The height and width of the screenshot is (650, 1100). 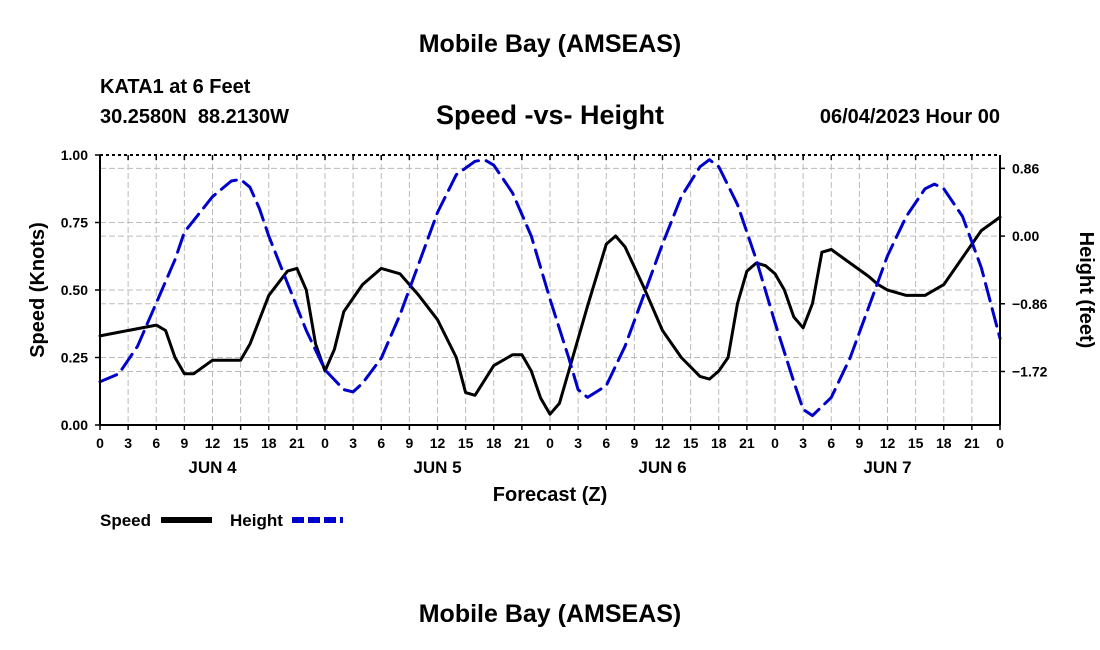 I want to click on page-title-bottom: Mobile Bay (AMSEAS), so click(x=550, y=614).